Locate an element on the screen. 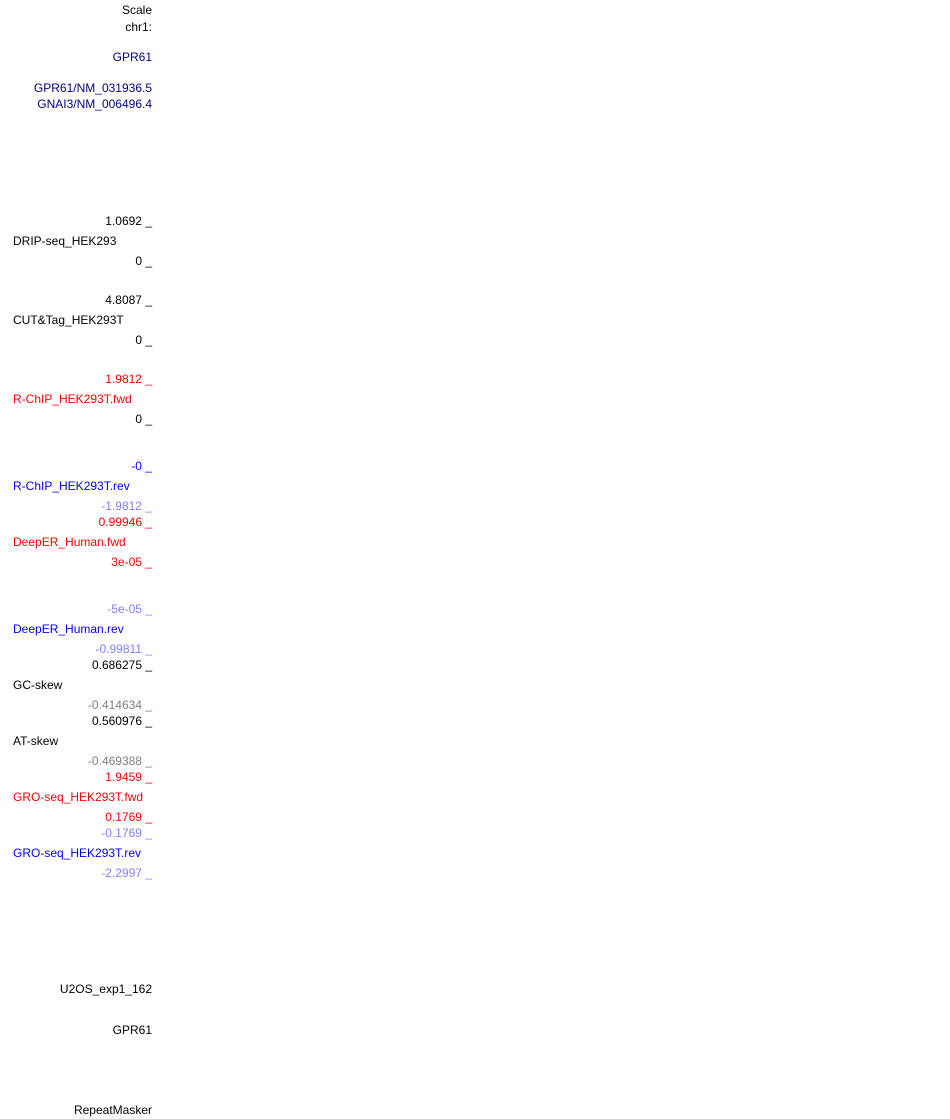 This screenshot has width=950, height=1119. track-name: CUT&Tag_HEK293T is located at coordinates (68, 320).